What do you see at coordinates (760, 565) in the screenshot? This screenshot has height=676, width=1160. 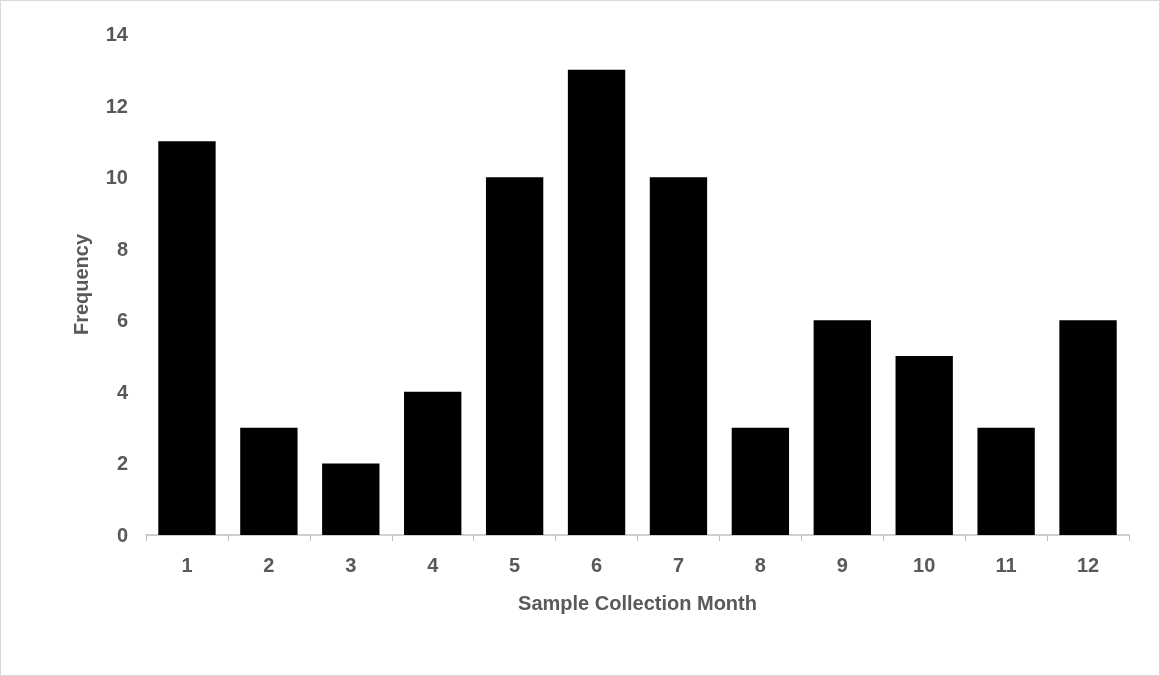 I see `x-tick-label: 8` at bounding box center [760, 565].